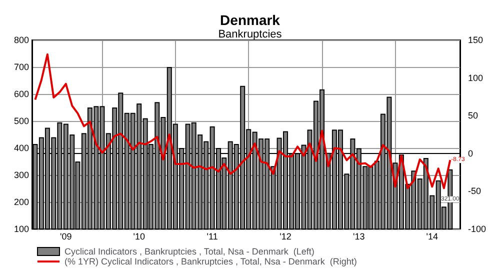 This screenshot has height=279, width=500. Describe the element at coordinates (21, 94) in the screenshot. I see `y-tick-label: 600` at that location.